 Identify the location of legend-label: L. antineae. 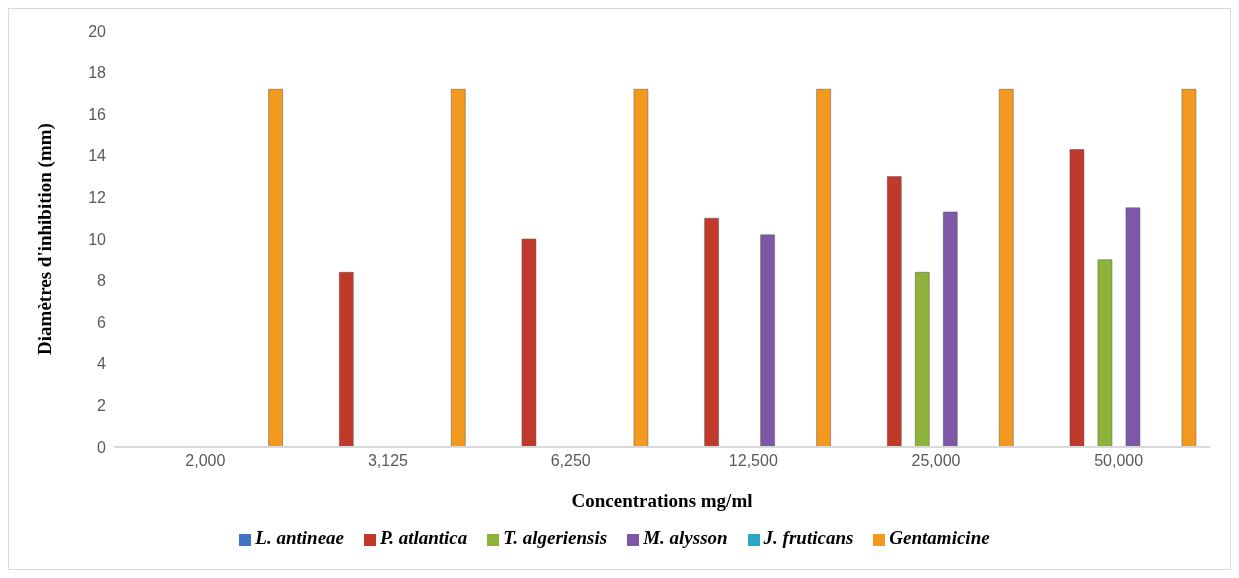
(300, 537).